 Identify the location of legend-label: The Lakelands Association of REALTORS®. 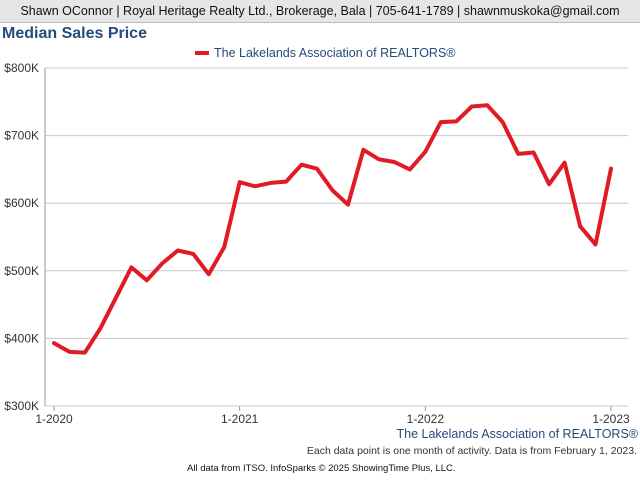
(335, 53).